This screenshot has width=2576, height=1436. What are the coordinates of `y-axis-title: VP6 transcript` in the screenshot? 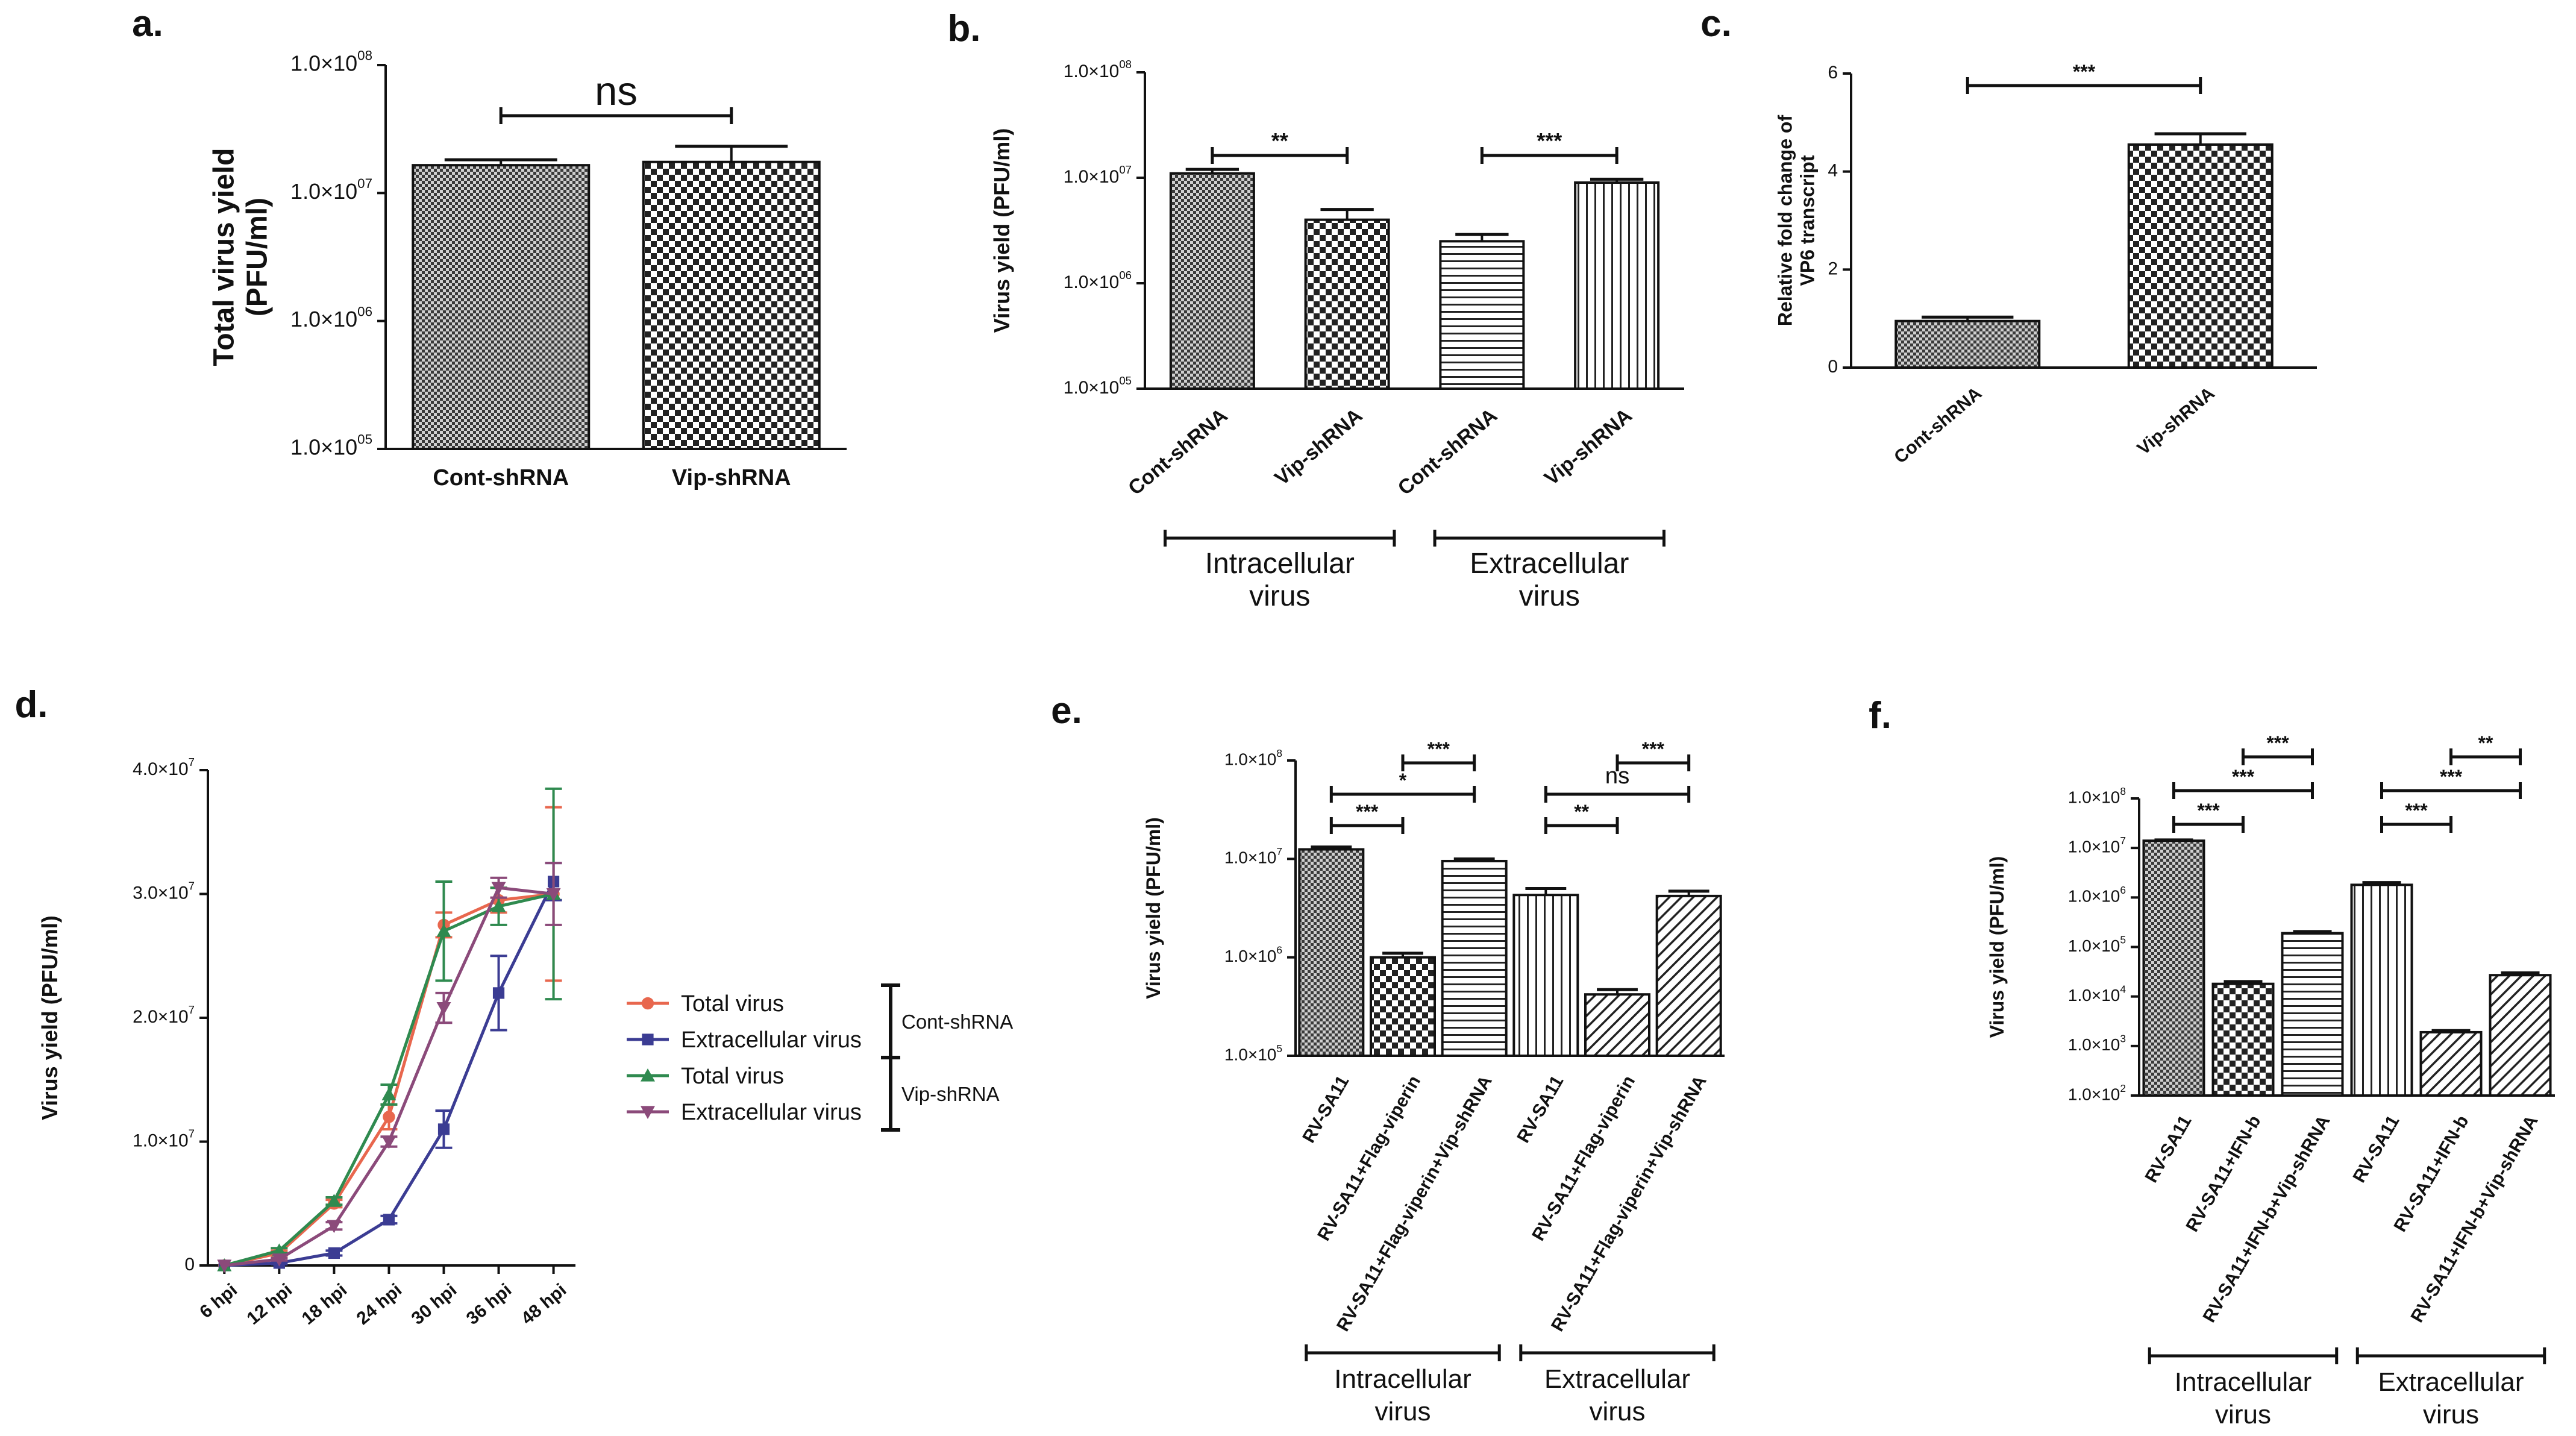 It's located at (1807, 220).